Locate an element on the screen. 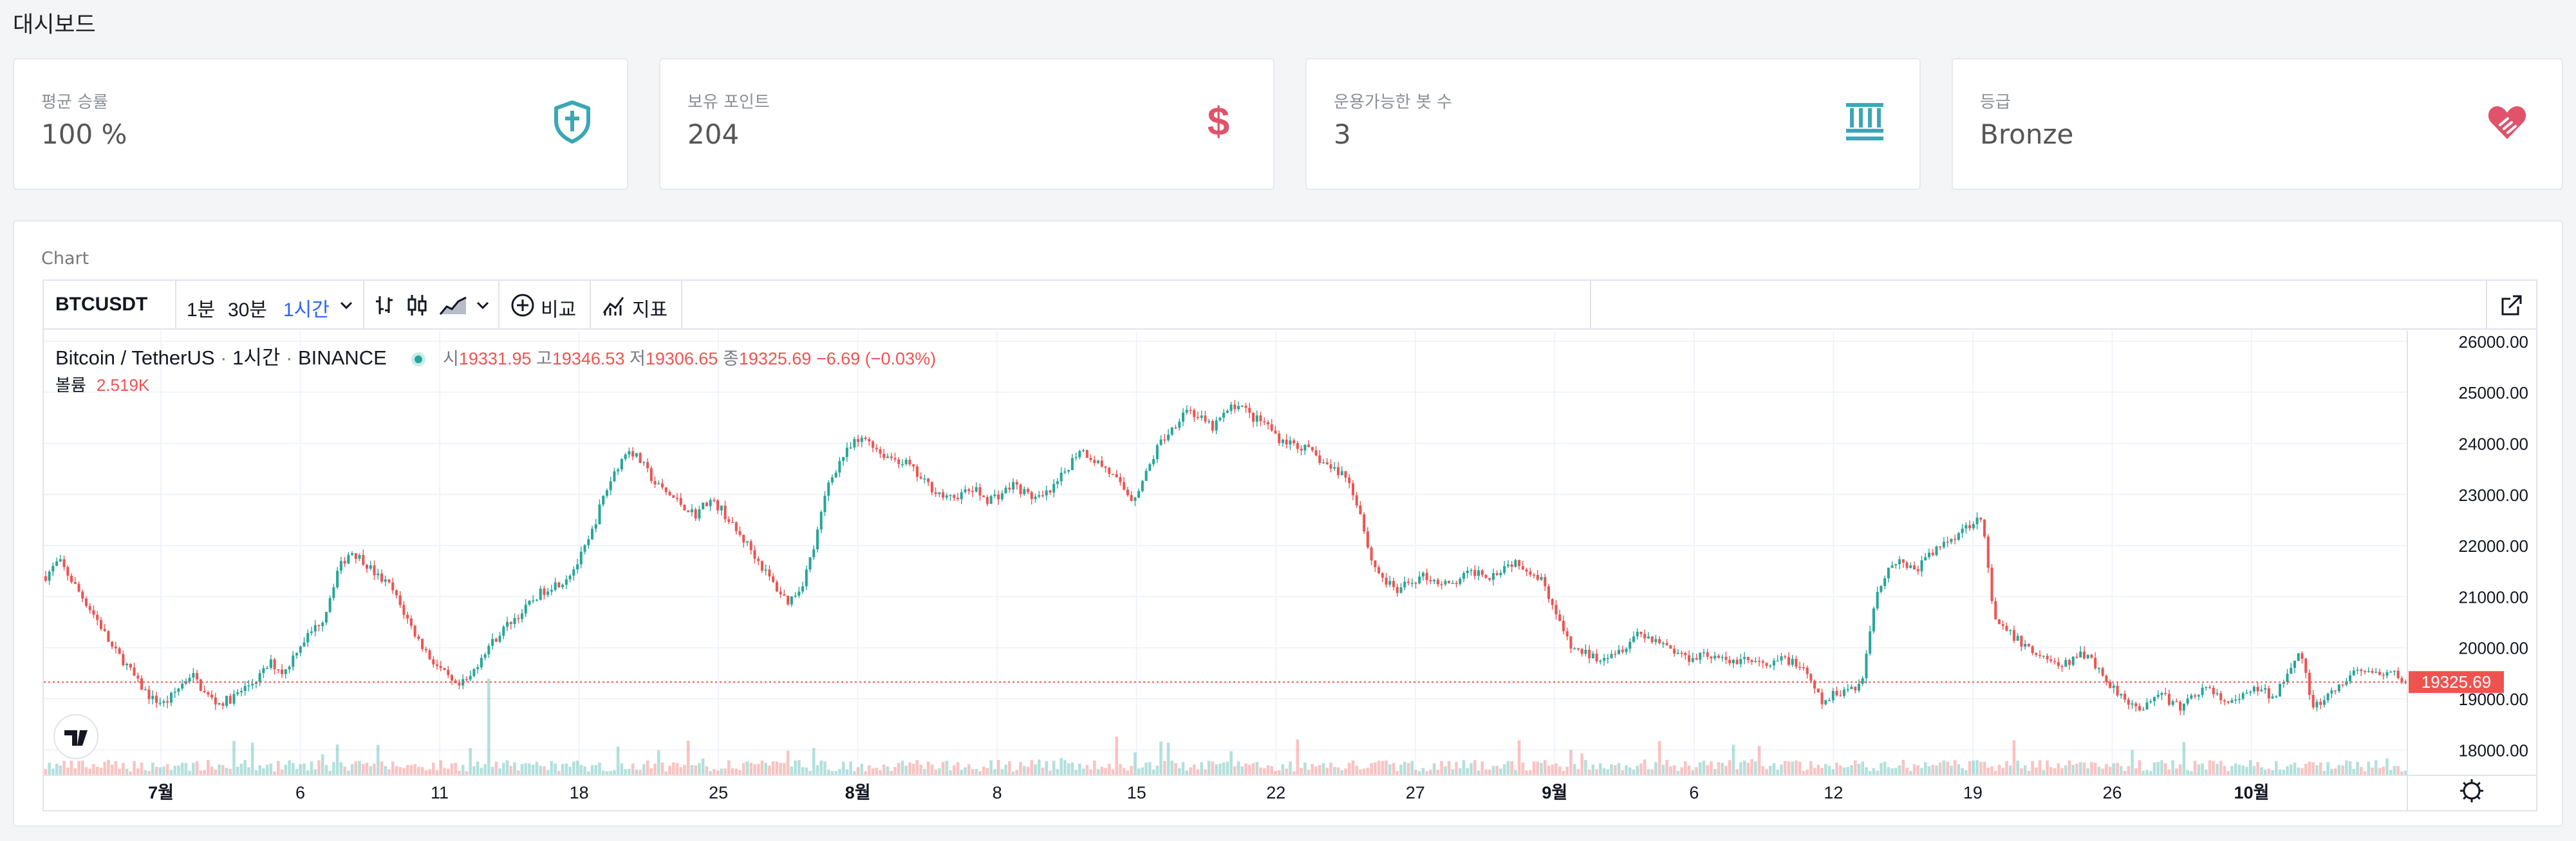 The image size is (2576, 841). interval-1m-button: 1분 is located at coordinates (202, 310).